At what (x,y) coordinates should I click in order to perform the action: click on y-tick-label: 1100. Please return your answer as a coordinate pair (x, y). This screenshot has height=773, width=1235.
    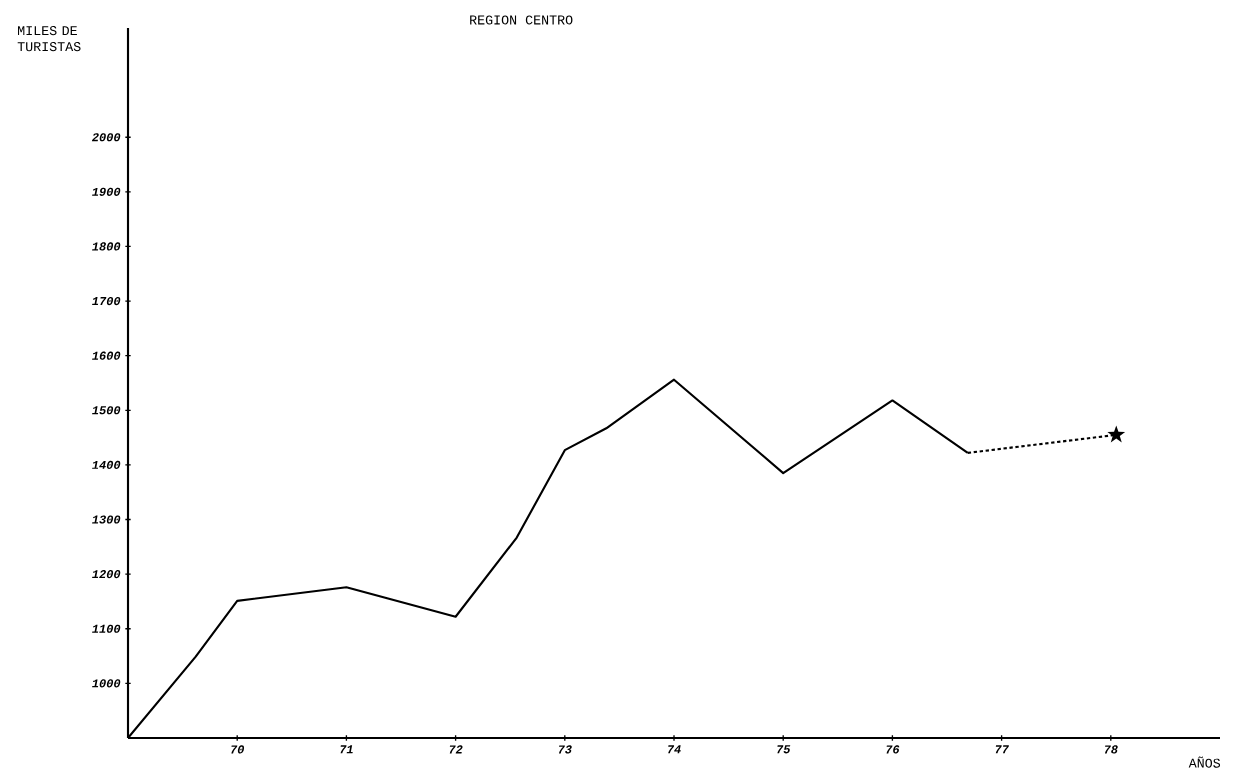
    Looking at the image, I should click on (106, 628).